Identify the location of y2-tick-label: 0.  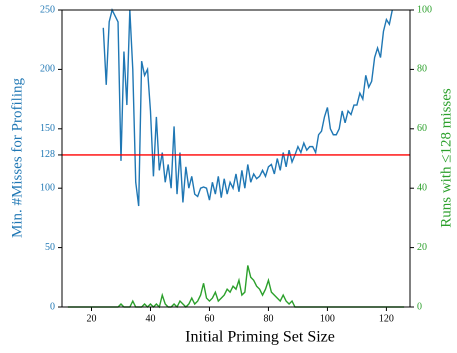
(419, 306).